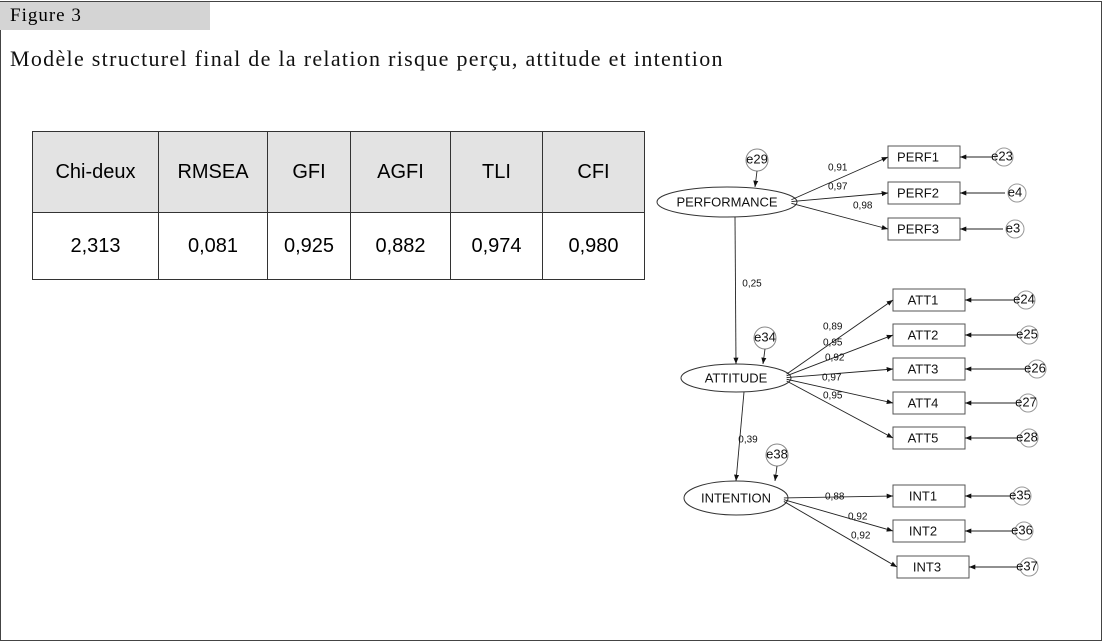 This screenshot has width=1104, height=641. Describe the element at coordinates (752, 284) in the screenshot. I see `path-label: 0,25` at that location.